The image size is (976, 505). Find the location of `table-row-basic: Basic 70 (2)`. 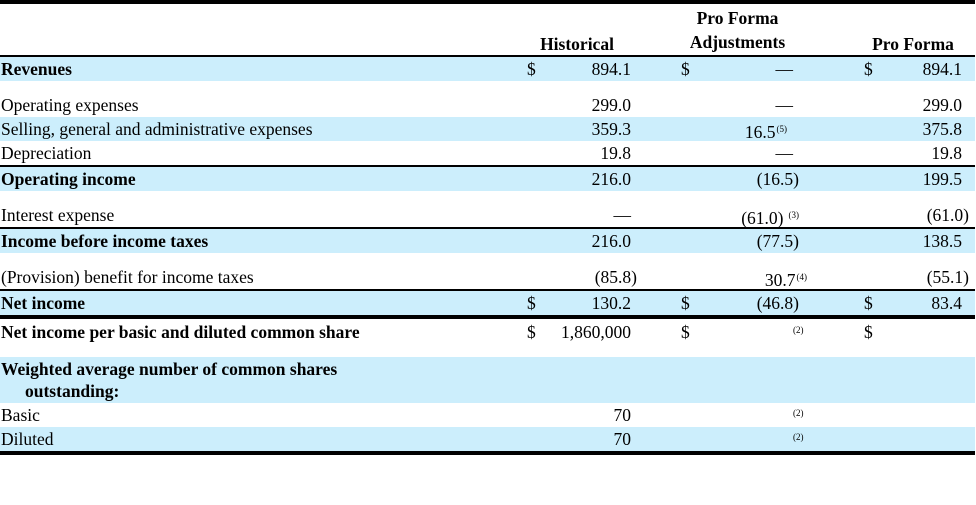

table-row-basic: Basic 70 (2) is located at coordinates (487, 415).